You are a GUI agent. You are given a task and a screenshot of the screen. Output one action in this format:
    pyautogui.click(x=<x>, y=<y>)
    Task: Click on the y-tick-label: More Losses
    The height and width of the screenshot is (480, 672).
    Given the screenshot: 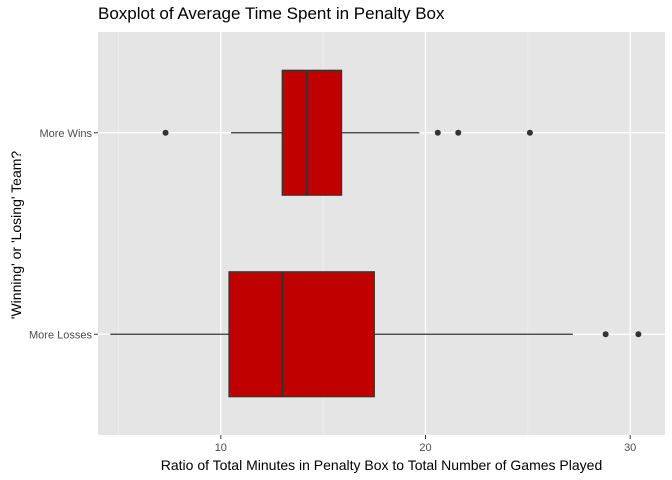 What is the action you would take?
    pyautogui.click(x=60, y=335)
    